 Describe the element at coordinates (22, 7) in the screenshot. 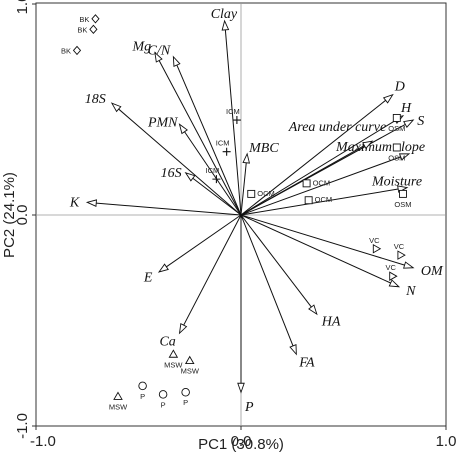

I see `y-tick-label: 1.0` at that location.